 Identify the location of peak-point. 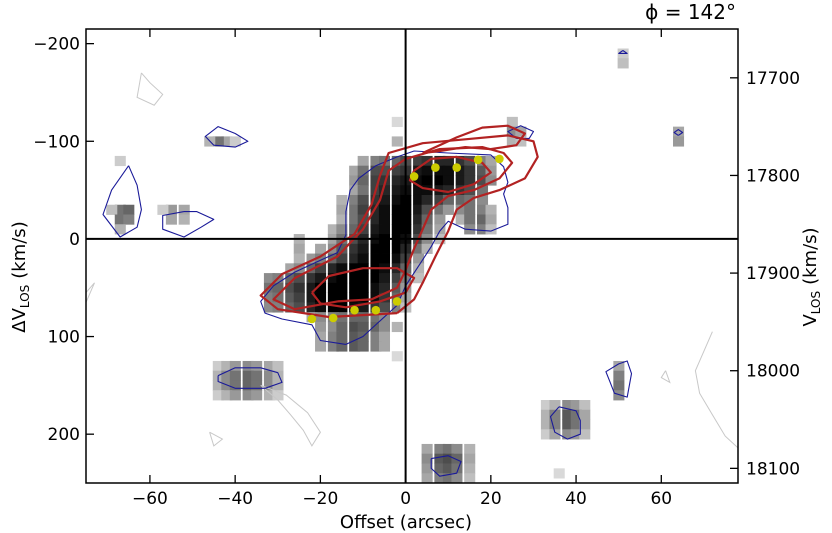
(414, 176).